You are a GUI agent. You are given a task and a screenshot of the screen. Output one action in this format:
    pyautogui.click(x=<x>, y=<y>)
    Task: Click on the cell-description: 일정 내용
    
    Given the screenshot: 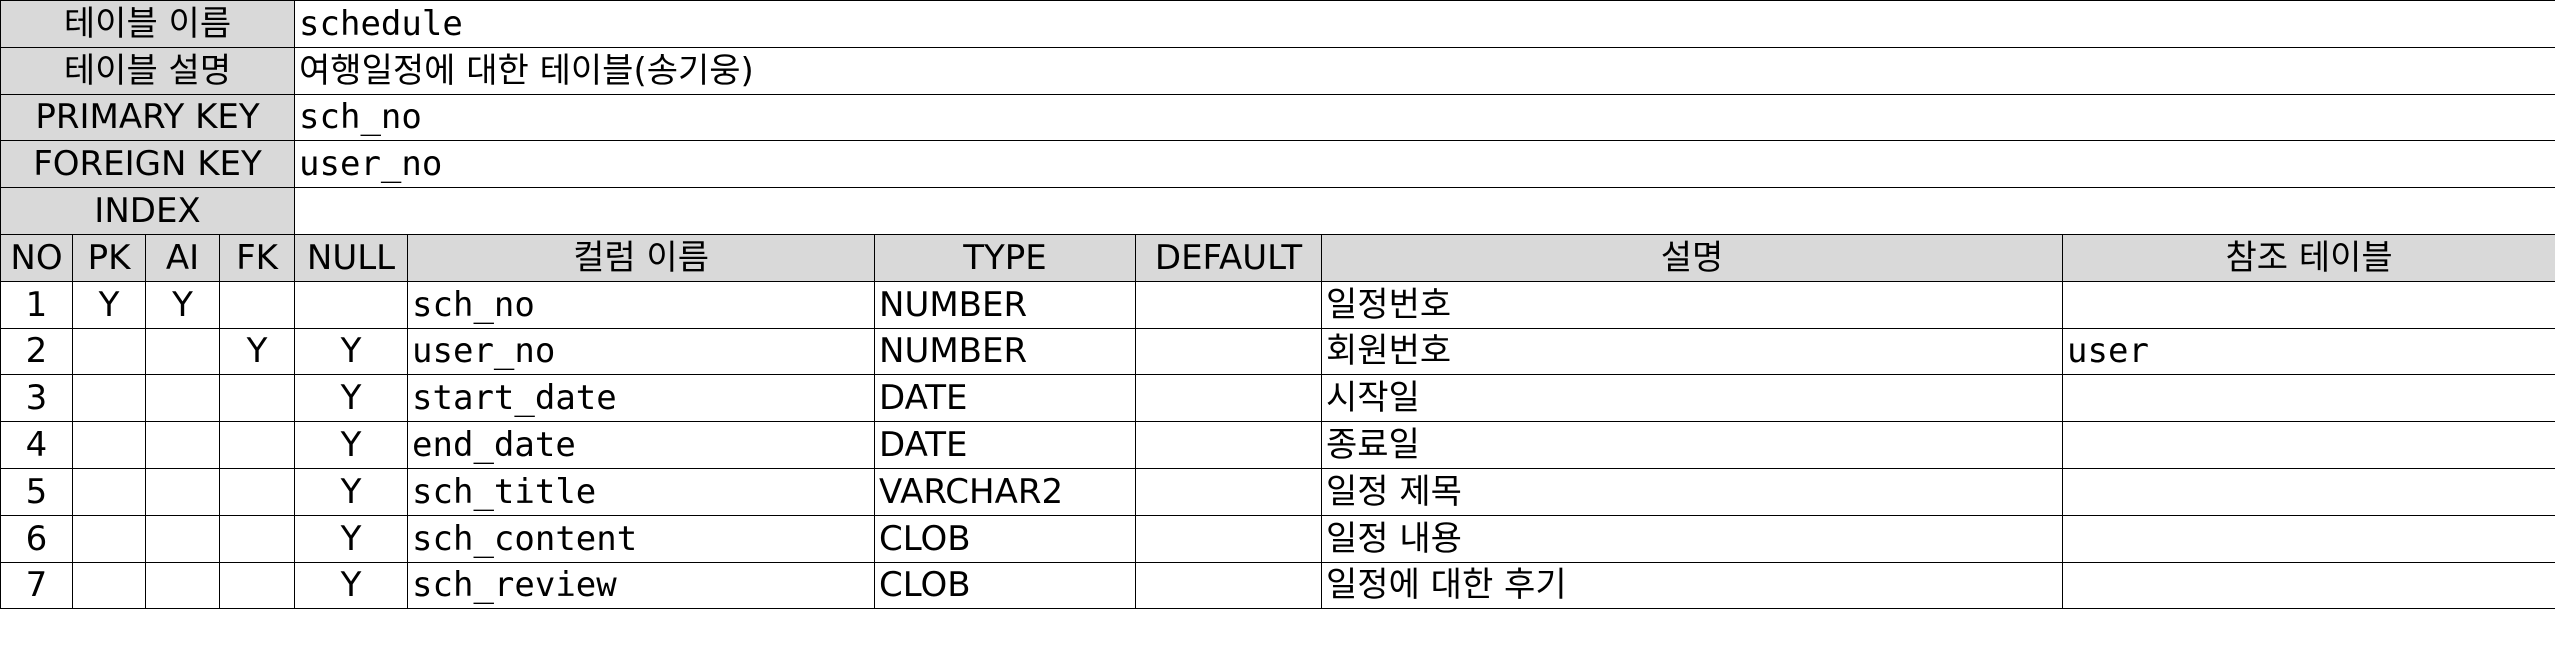 What is the action you would take?
    pyautogui.click(x=1692, y=538)
    